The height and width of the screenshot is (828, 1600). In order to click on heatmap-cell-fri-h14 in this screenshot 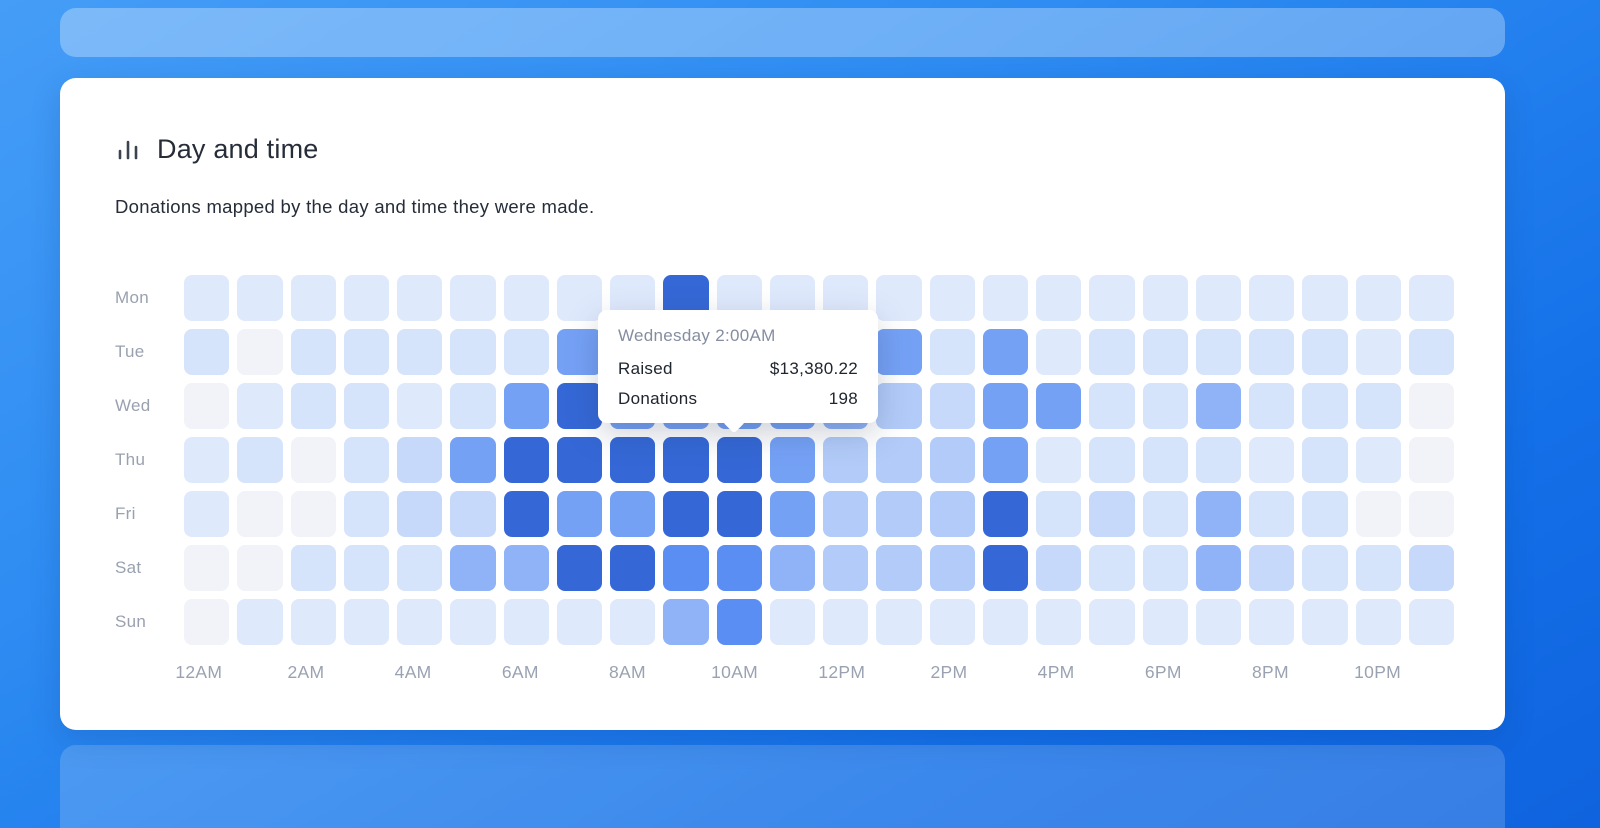, I will do `click(952, 514)`.